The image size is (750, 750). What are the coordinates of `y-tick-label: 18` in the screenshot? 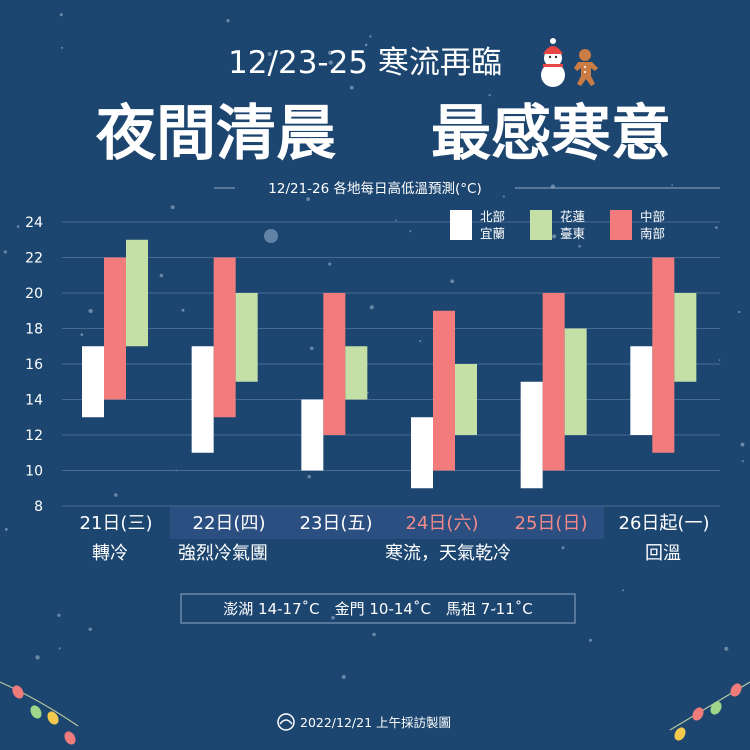 It's located at (34, 330).